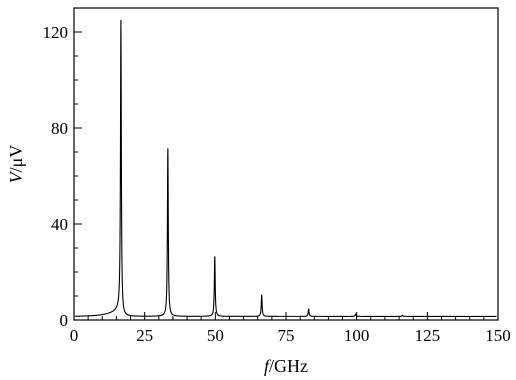 The height and width of the screenshot is (380, 516). What do you see at coordinates (74, 335) in the screenshot?
I see `x-tick-label: 0` at bounding box center [74, 335].